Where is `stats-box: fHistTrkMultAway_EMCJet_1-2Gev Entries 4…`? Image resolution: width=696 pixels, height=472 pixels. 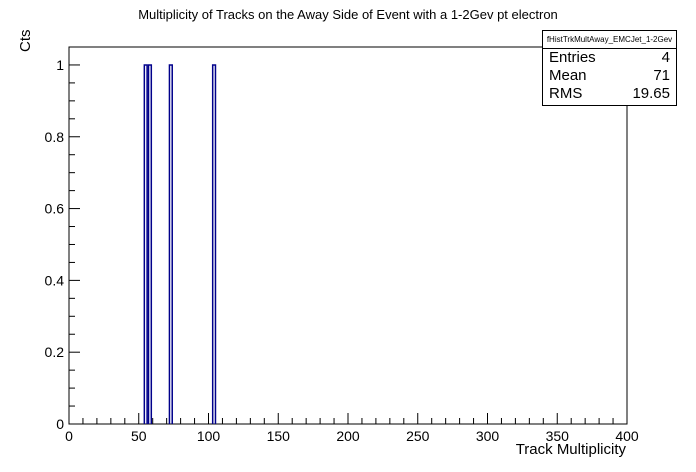
stats-box: fHistTrkMultAway_EMCJet_1-2Gev Entries 4… is located at coordinates (609, 68).